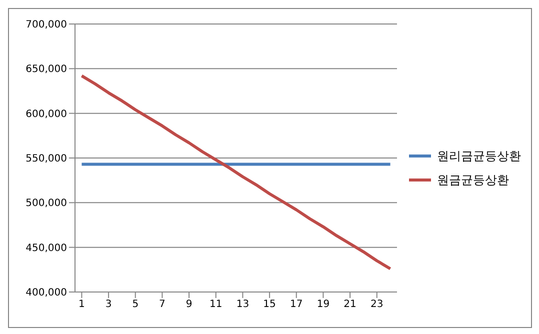 Image resolution: width=539 pixels, height=334 pixels. What do you see at coordinates (108, 304) in the screenshot?
I see `x-tick-label: 3` at bounding box center [108, 304].